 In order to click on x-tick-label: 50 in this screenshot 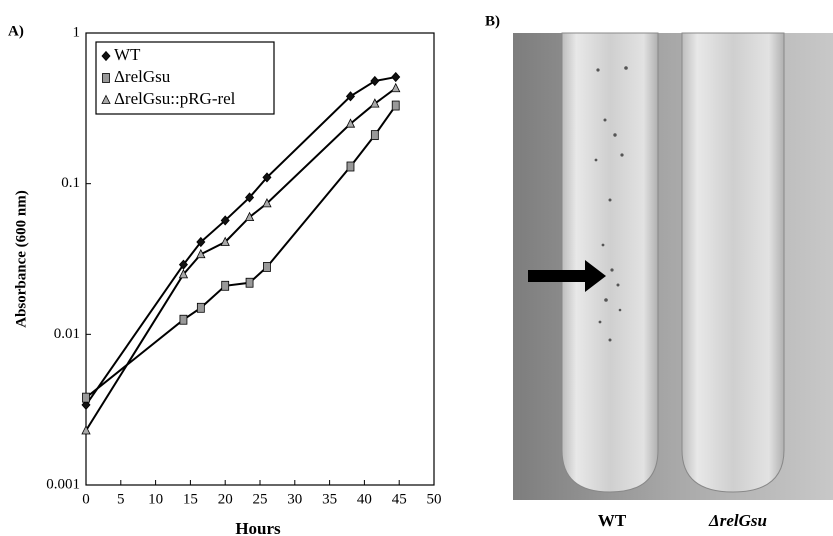, I will do `click(434, 499)`.